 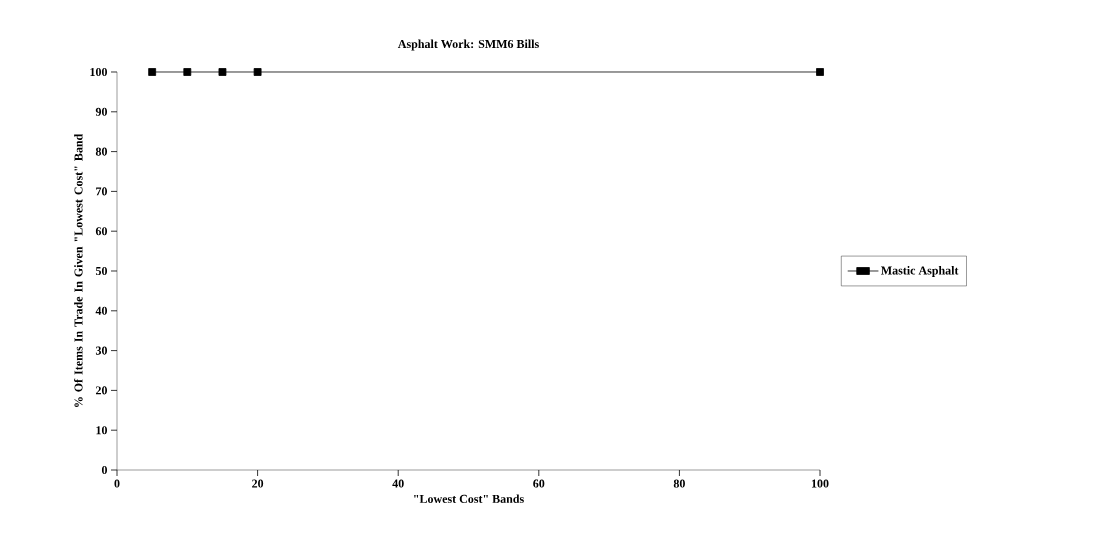 I want to click on legend-label: Mastic Asphalt, so click(x=920, y=271).